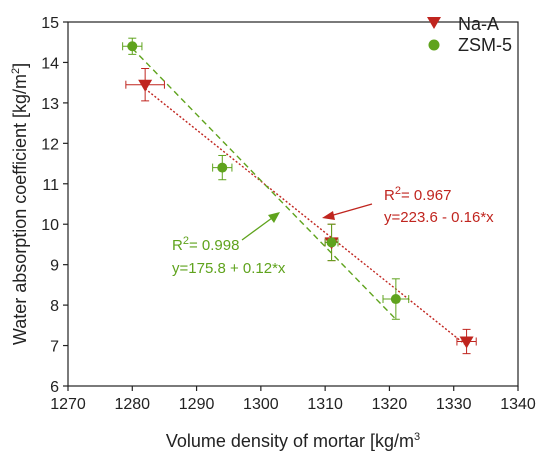 Image resolution: width=550 pixels, height=466 pixels. I want to click on legend: Na-A ZSM-5, so click(469, 34).